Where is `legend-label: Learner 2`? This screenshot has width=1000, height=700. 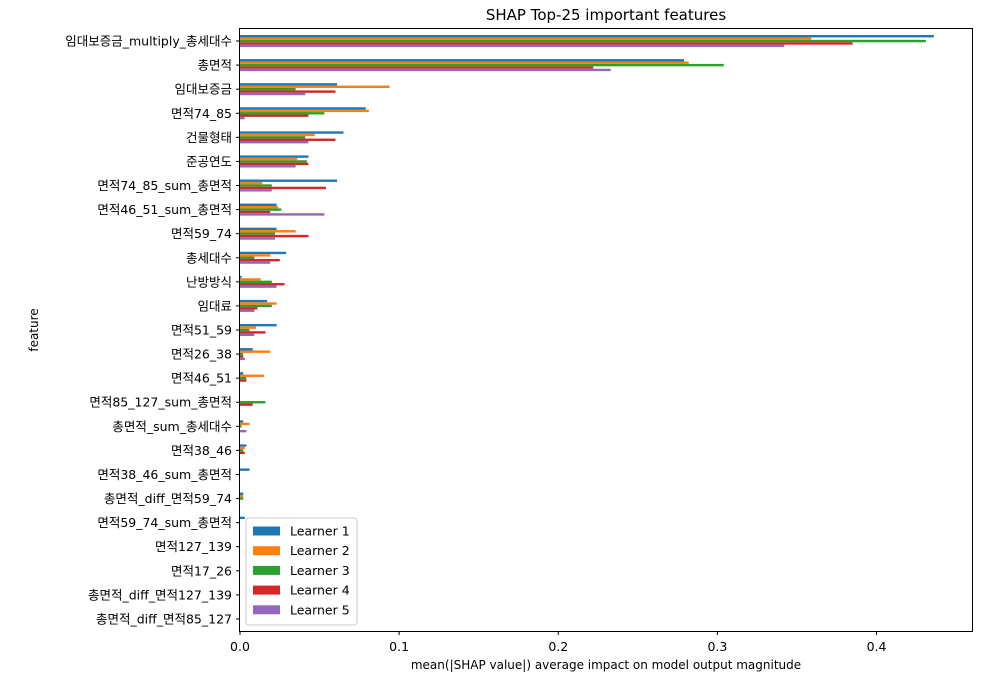 legend-label: Learner 2 is located at coordinates (320, 550).